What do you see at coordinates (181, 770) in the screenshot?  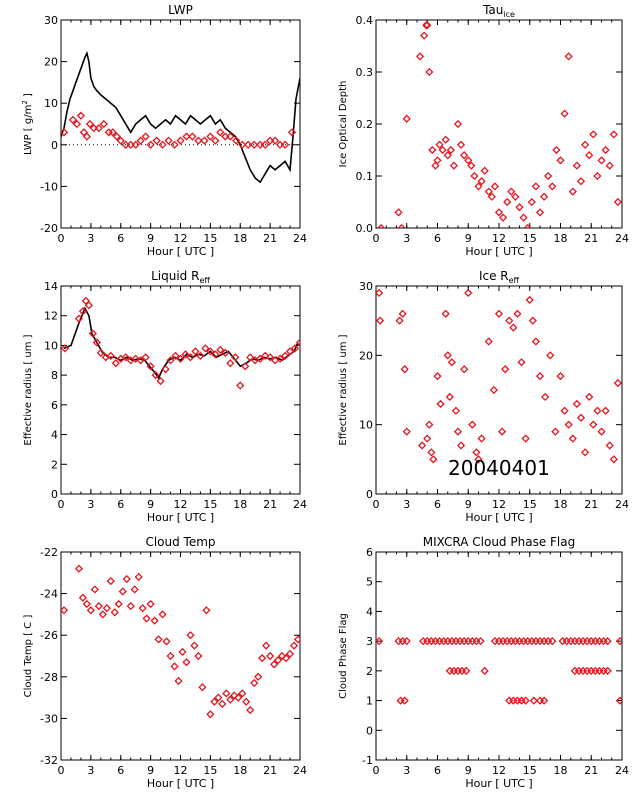 I see `x-tick-label: 12` at bounding box center [181, 770].